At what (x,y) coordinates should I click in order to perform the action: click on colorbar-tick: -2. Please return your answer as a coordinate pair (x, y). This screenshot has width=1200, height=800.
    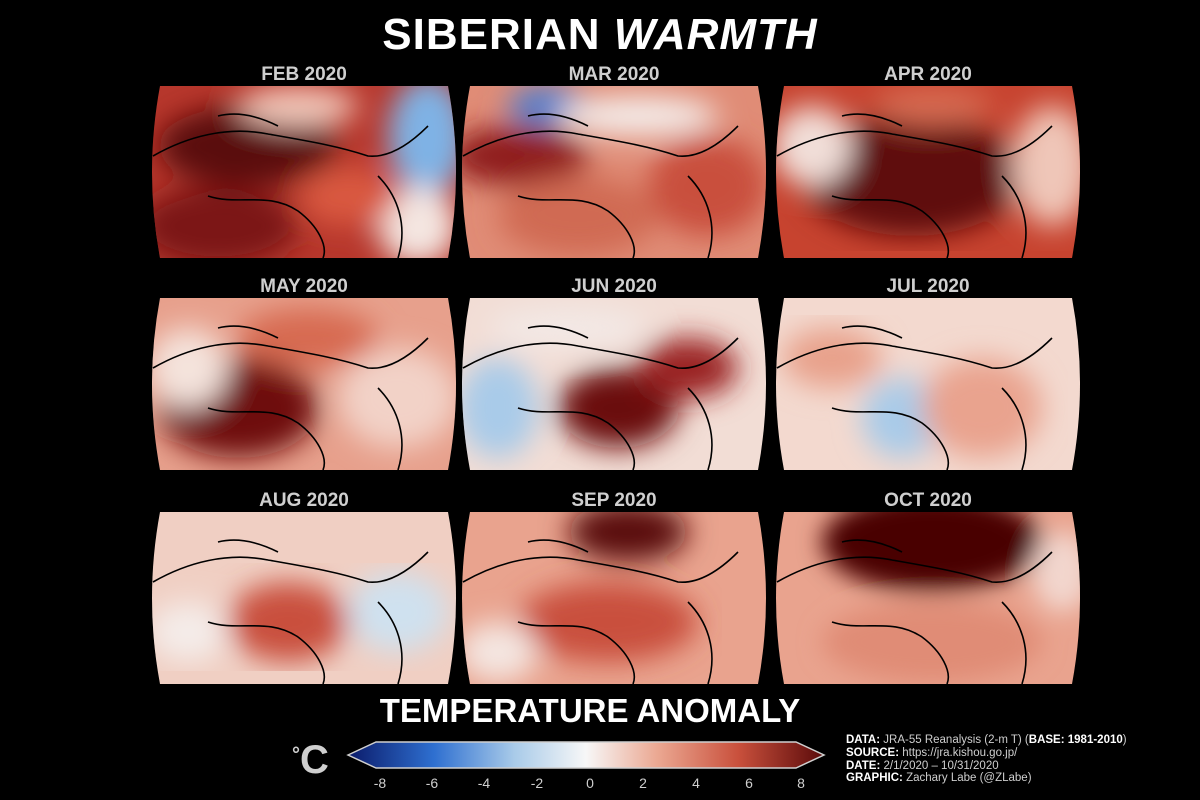
    Looking at the image, I should click on (537, 783).